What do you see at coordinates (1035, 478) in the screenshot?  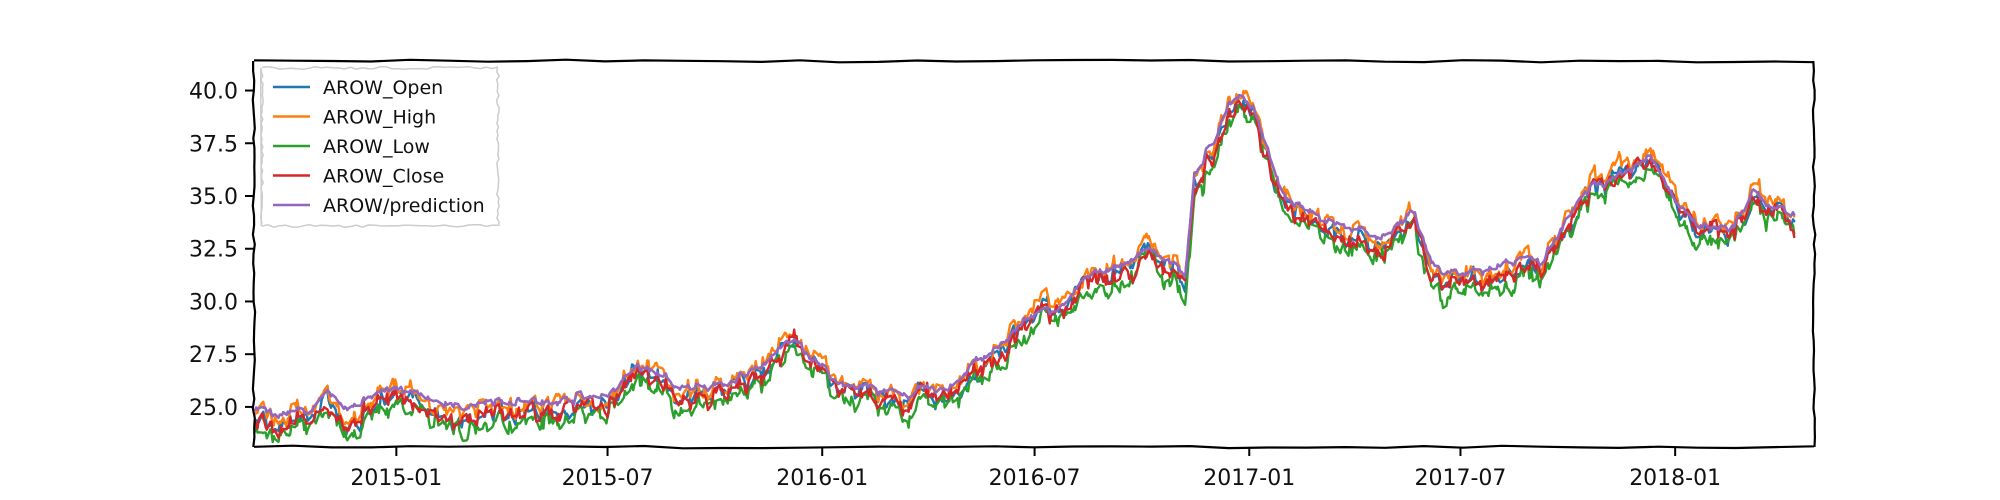 I see `x-tick-label: 2016-07` at bounding box center [1035, 478].